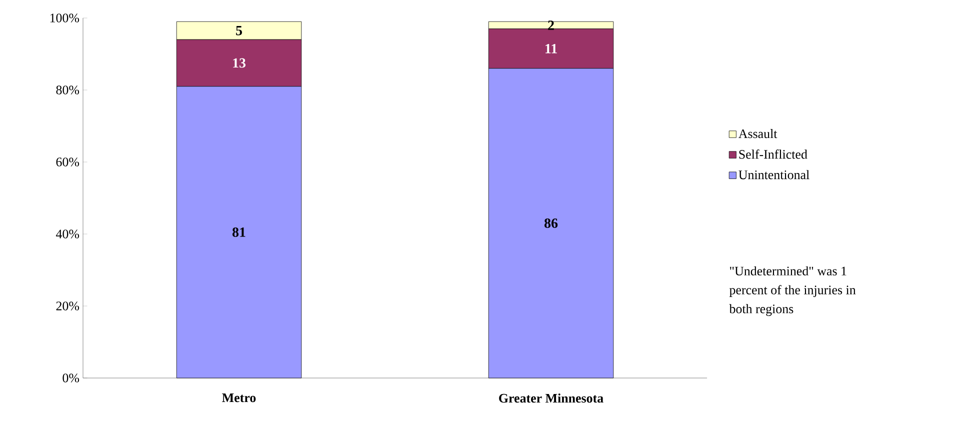  Describe the element at coordinates (65, 18) in the screenshot. I see `y-tick-label: 100%` at that location.